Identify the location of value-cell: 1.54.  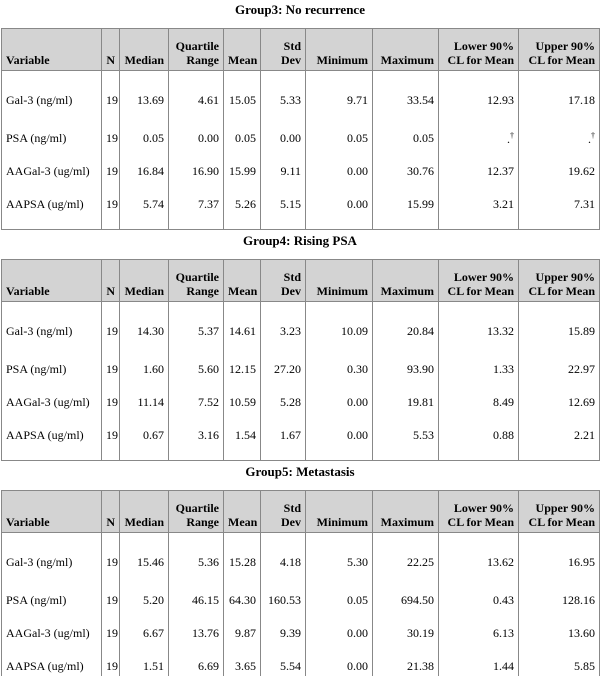
(242, 440).